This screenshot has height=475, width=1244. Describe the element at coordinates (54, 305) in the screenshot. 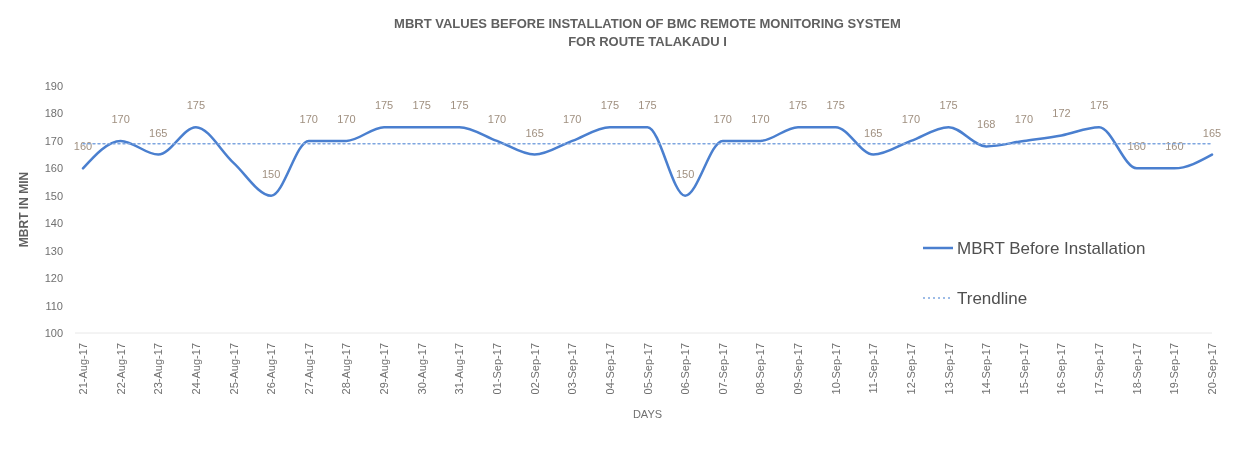

I see `y-tick-label: 110` at that location.